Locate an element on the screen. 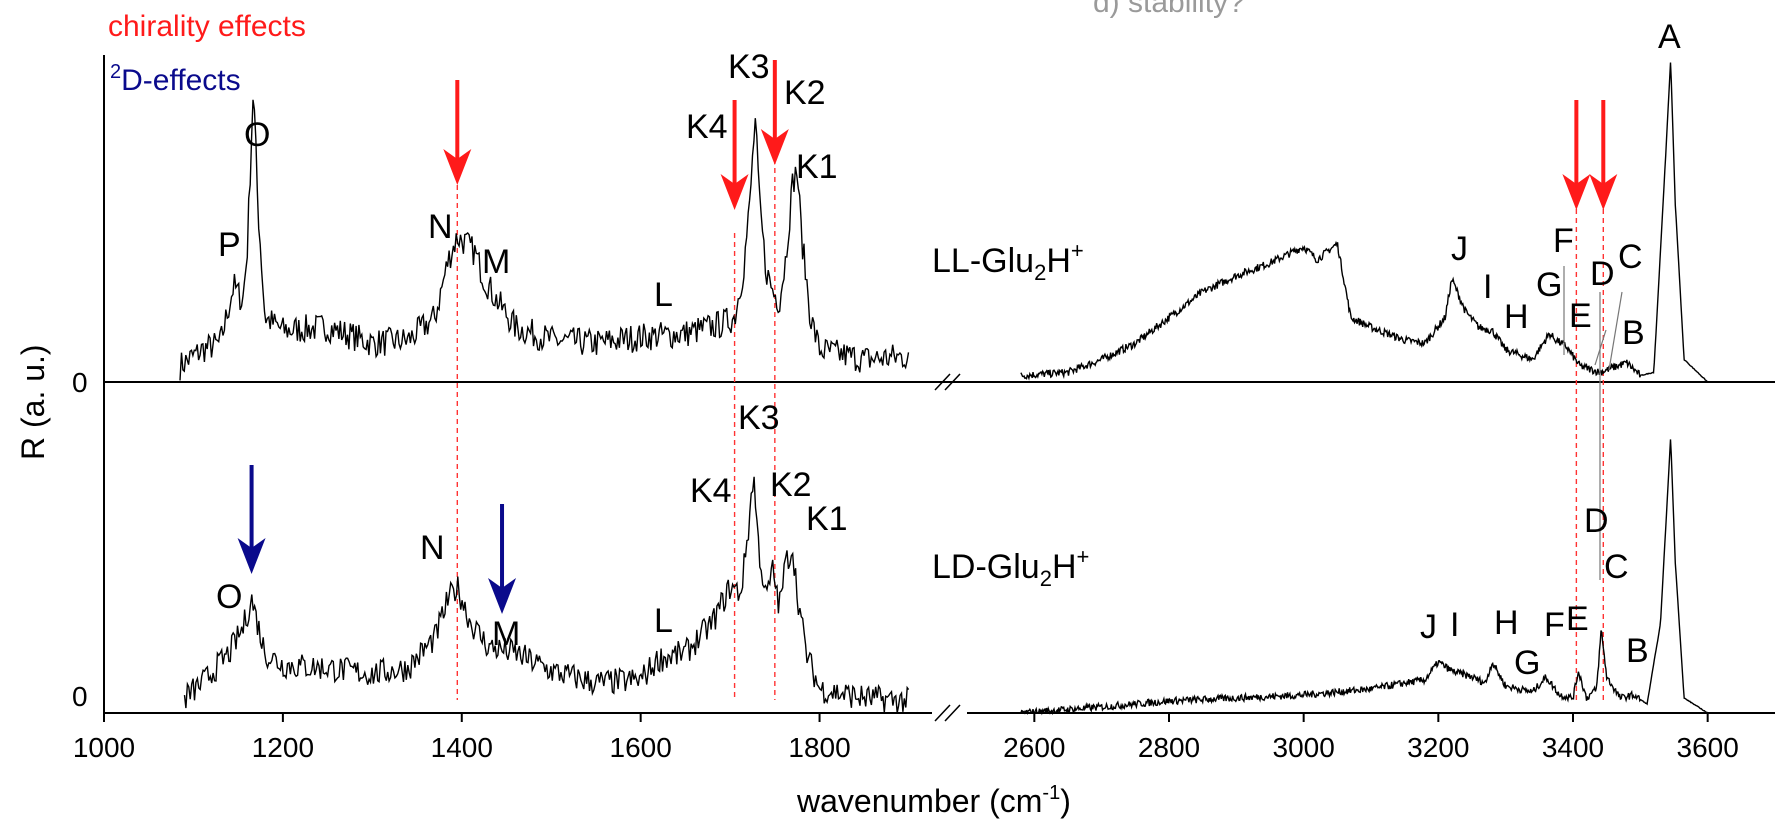  legend-deuteration: 2D-effects is located at coordinates (175, 79).